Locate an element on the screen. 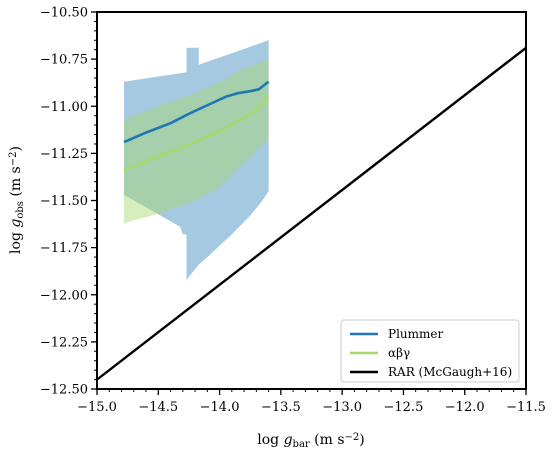 The width and height of the screenshot is (553, 454). legend-label: RAR (McGaugh+16) is located at coordinates (450, 372).